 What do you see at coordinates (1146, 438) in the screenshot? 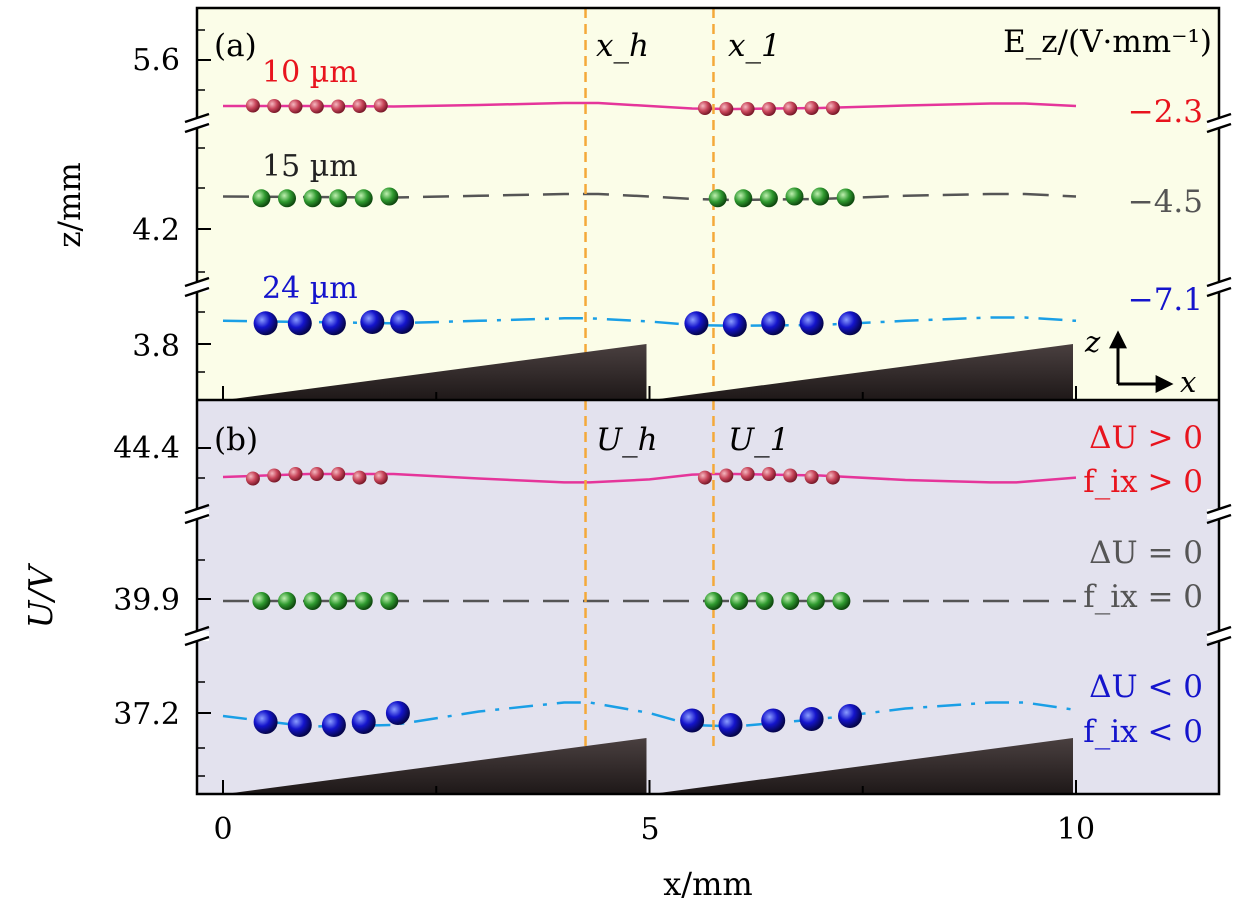
I see `legend-du-positive: ΔU > 0` at bounding box center [1146, 438].